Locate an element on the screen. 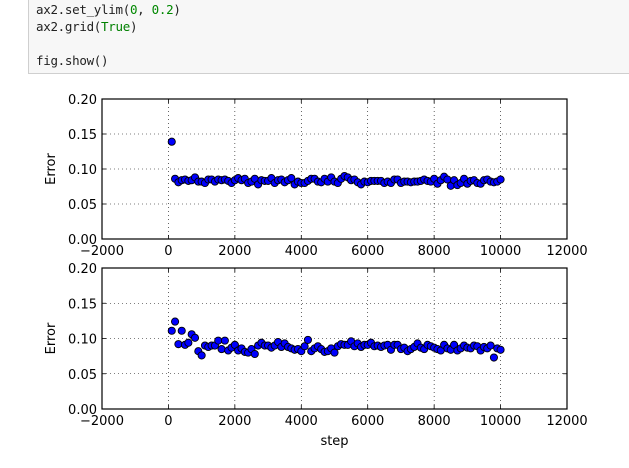  code-line-1: ax2.set_ylim(0, 0.2) is located at coordinates (108, 9).